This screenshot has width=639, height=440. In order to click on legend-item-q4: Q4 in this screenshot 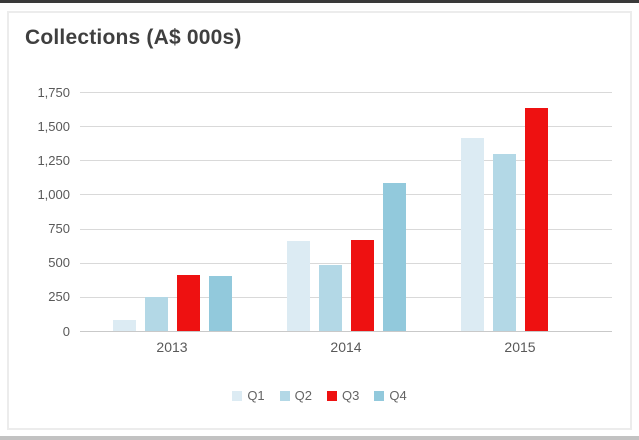, I will do `click(390, 395)`.